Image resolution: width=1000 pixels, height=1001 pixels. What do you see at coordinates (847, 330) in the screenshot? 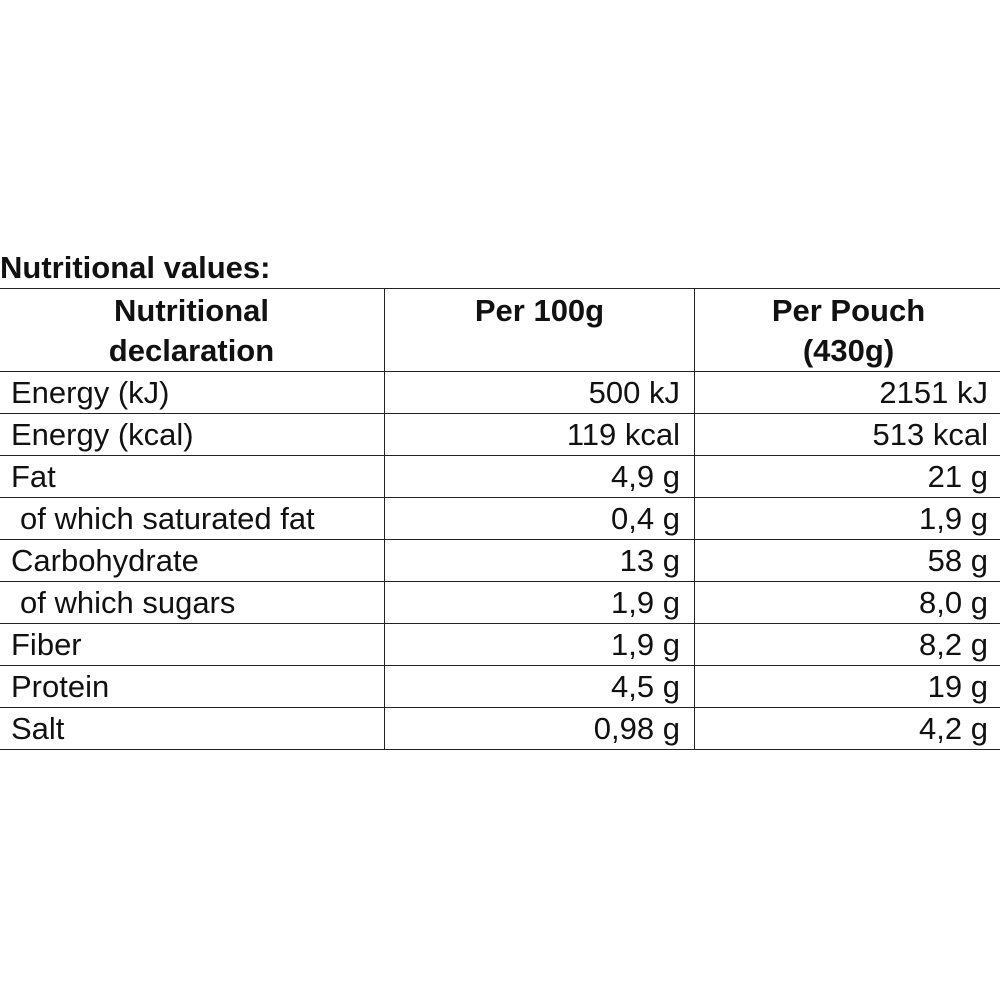
I see `header-per-pouch: Per Pouch (430g)` at bounding box center [847, 330].